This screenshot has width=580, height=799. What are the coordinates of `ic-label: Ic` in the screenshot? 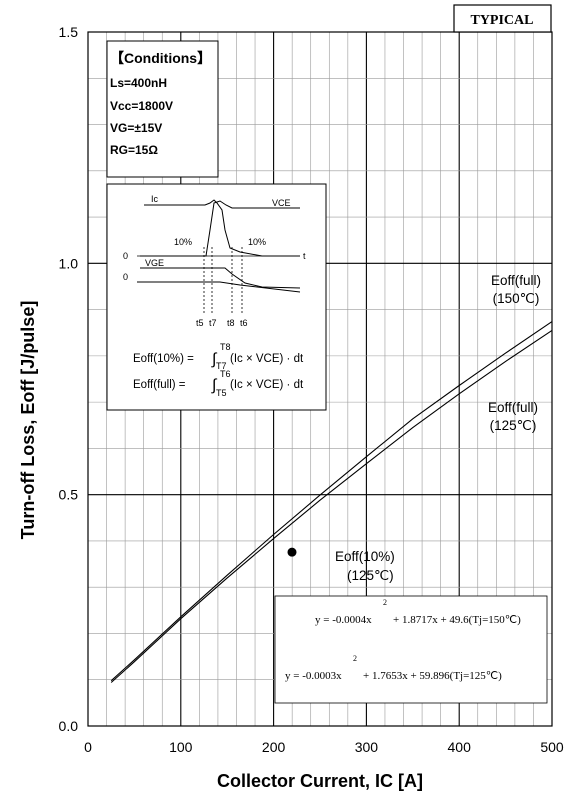 It's located at (155, 199).